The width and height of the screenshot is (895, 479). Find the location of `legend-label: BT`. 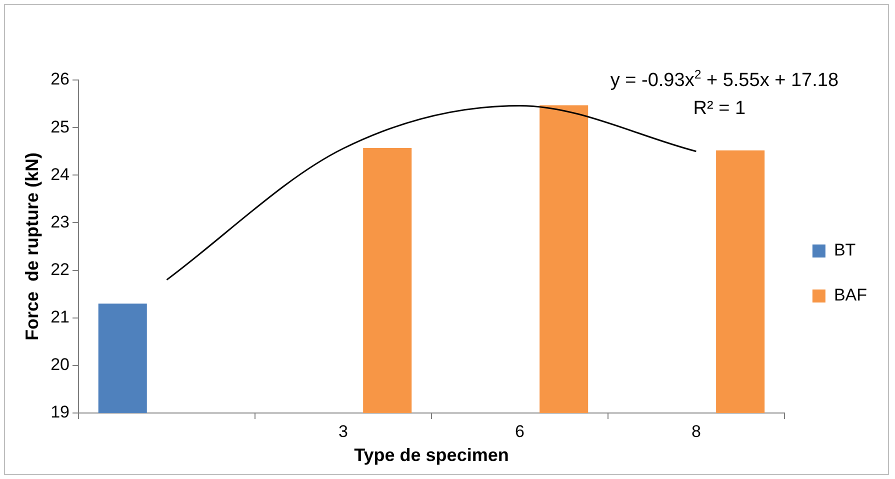

legend-label: BT is located at coordinates (845, 250).